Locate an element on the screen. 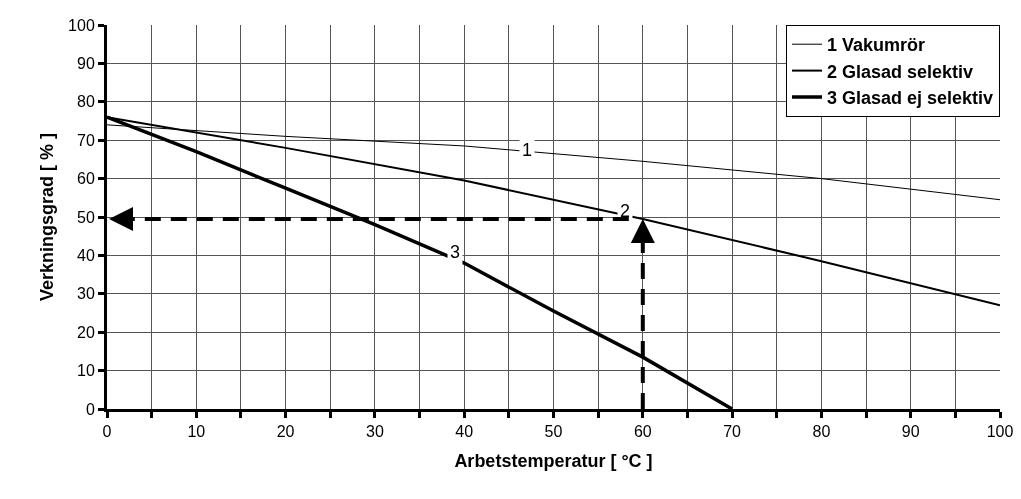 The width and height of the screenshot is (1021, 499). legend-label: 3 Glasad ej selektiv is located at coordinates (910, 98).